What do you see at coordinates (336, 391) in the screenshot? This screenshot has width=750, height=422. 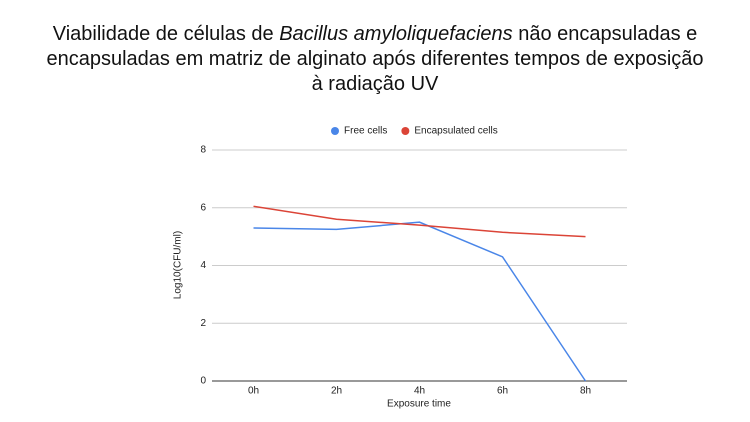 I see `x-tick-label: 2h` at bounding box center [336, 391].